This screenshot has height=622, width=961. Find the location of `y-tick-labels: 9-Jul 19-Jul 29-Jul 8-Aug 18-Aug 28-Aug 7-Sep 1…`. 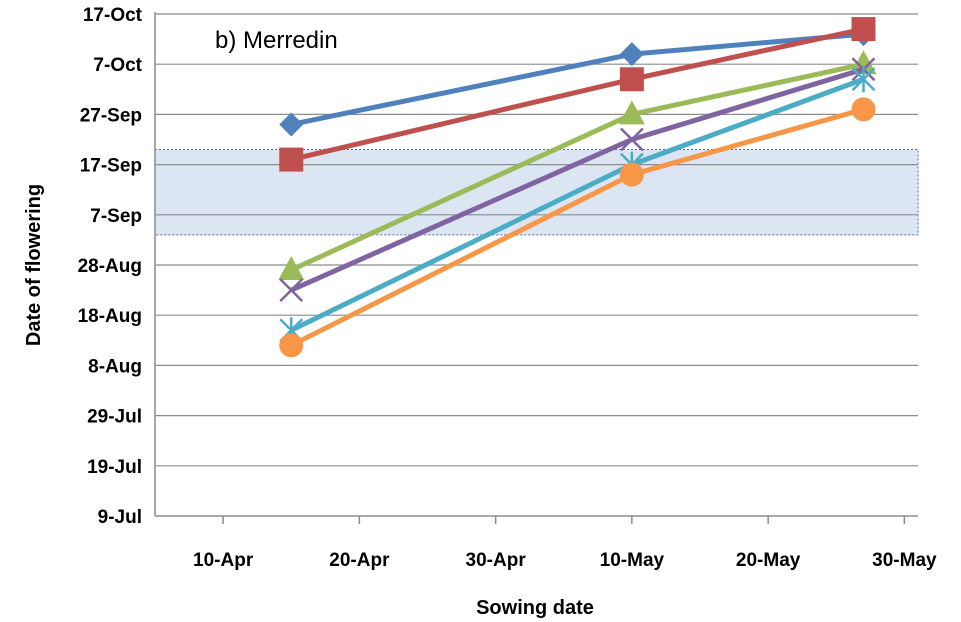

y-tick-labels: 9-Jul 19-Jul 29-Jul 8-Aug 18-Aug 28-Aug 7-Sep 1… is located at coordinates (110, 266).